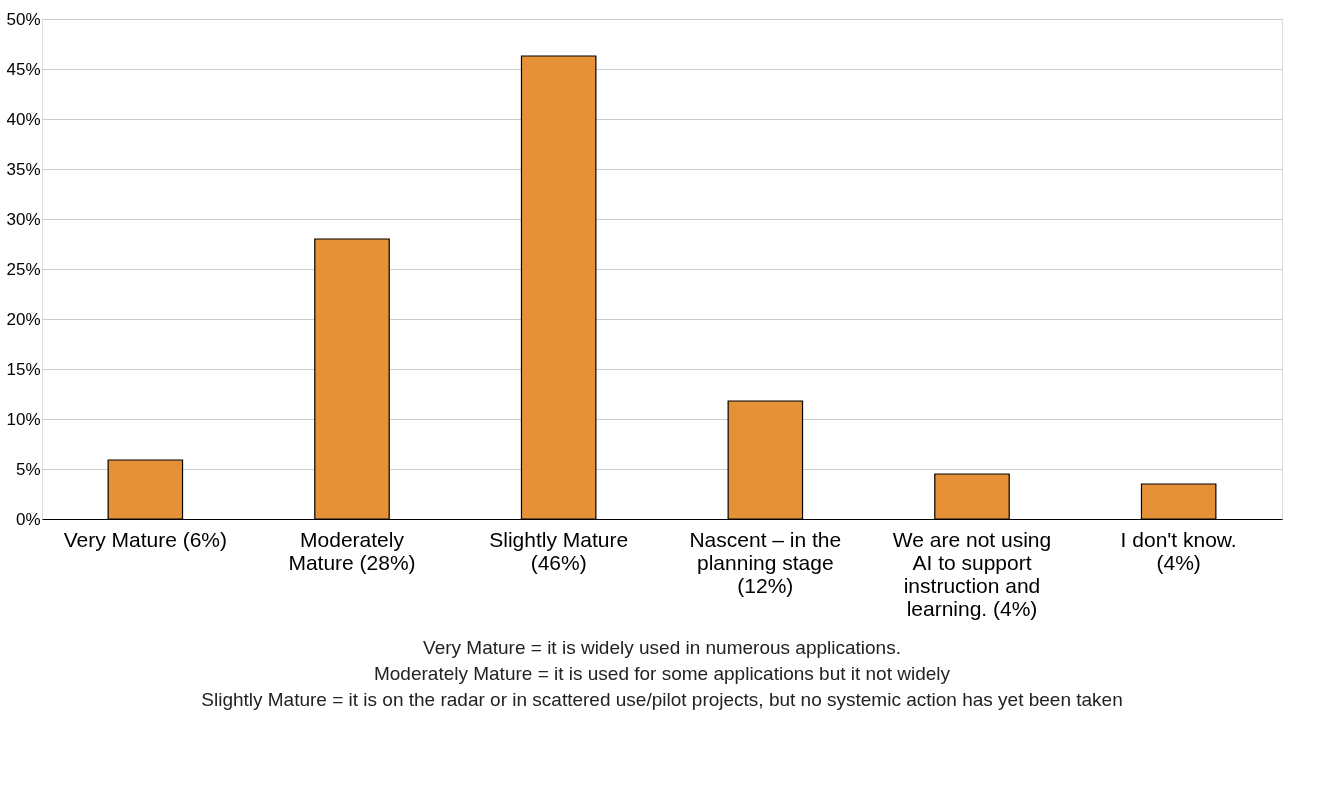 This screenshot has width=1318, height=809. What do you see at coordinates (23, 219) in the screenshot?
I see `y-tick-label: 30%` at bounding box center [23, 219].